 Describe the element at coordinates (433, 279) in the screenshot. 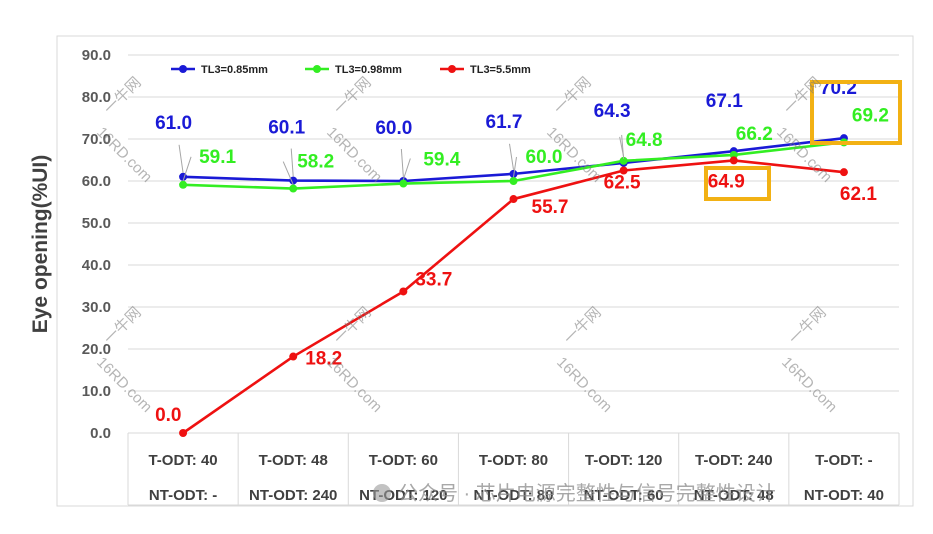

I see `data-label: 33.7` at that location.